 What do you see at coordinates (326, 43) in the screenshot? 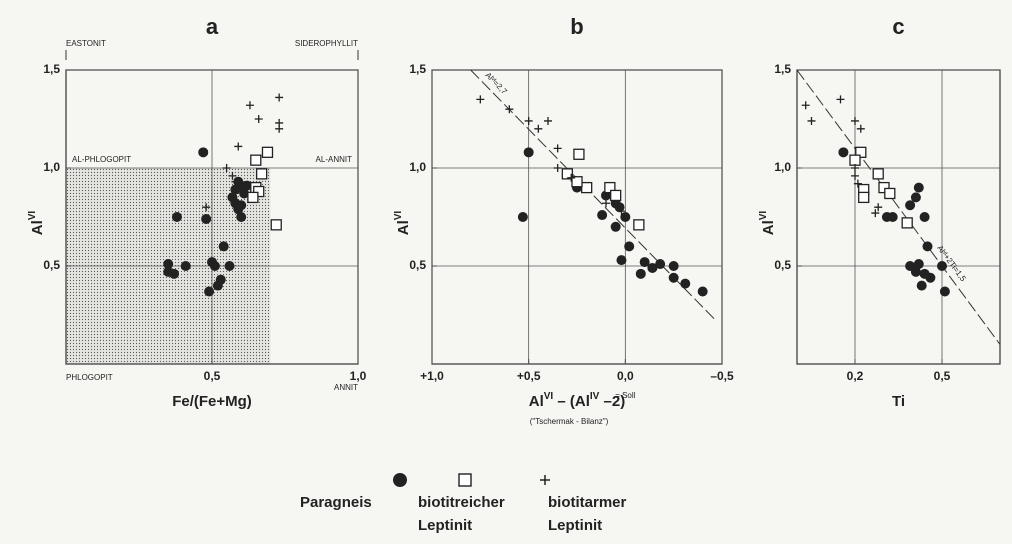
I see `annotation: SIDEROPHYLLIT` at bounding box center [326, 43].